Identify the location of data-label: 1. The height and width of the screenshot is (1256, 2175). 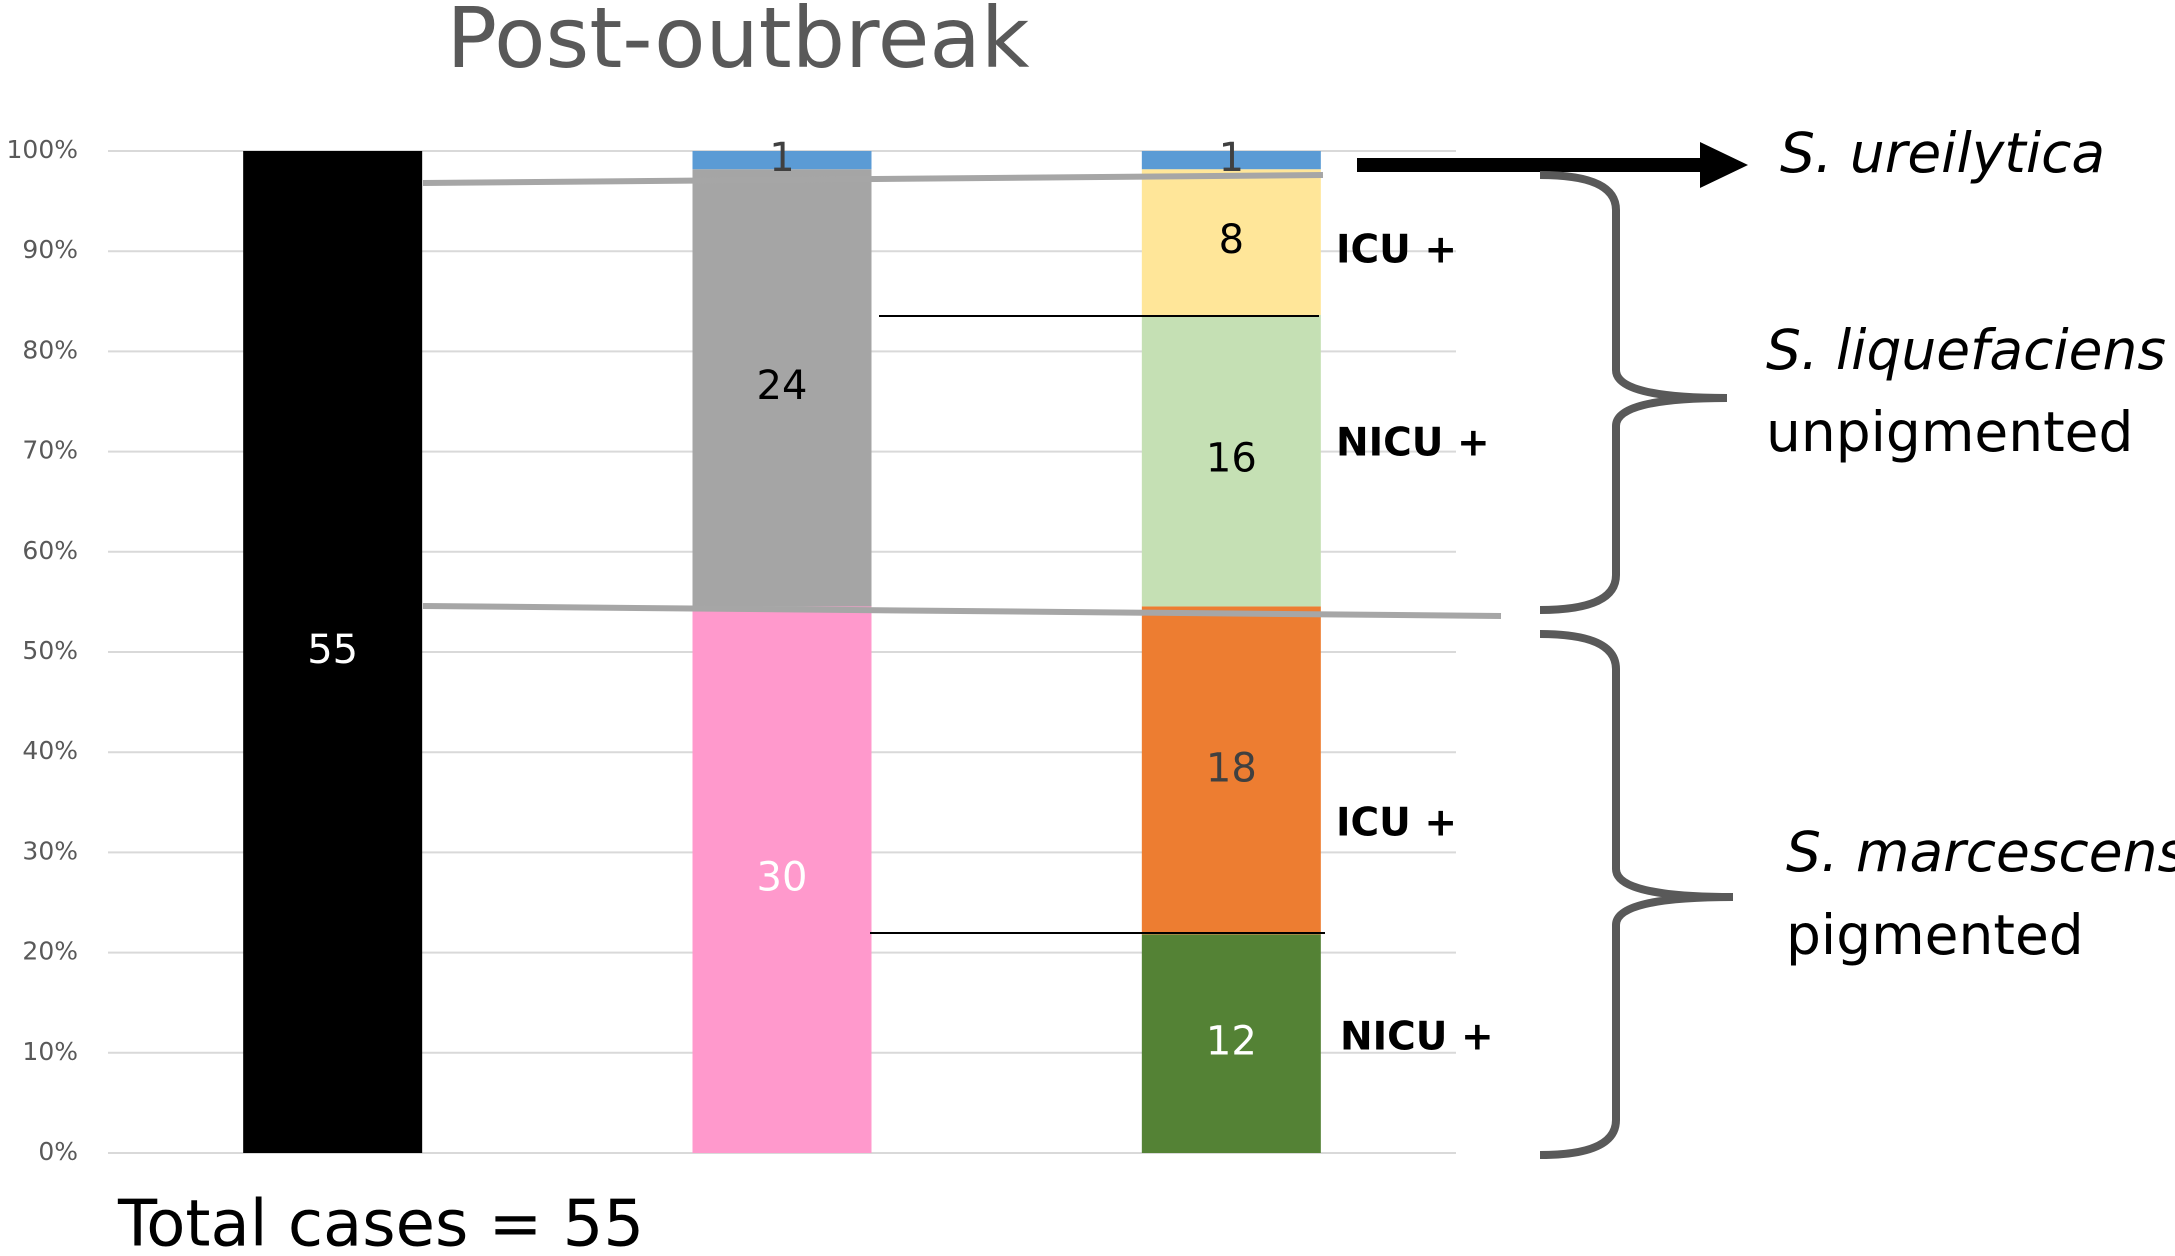
(781, 158).